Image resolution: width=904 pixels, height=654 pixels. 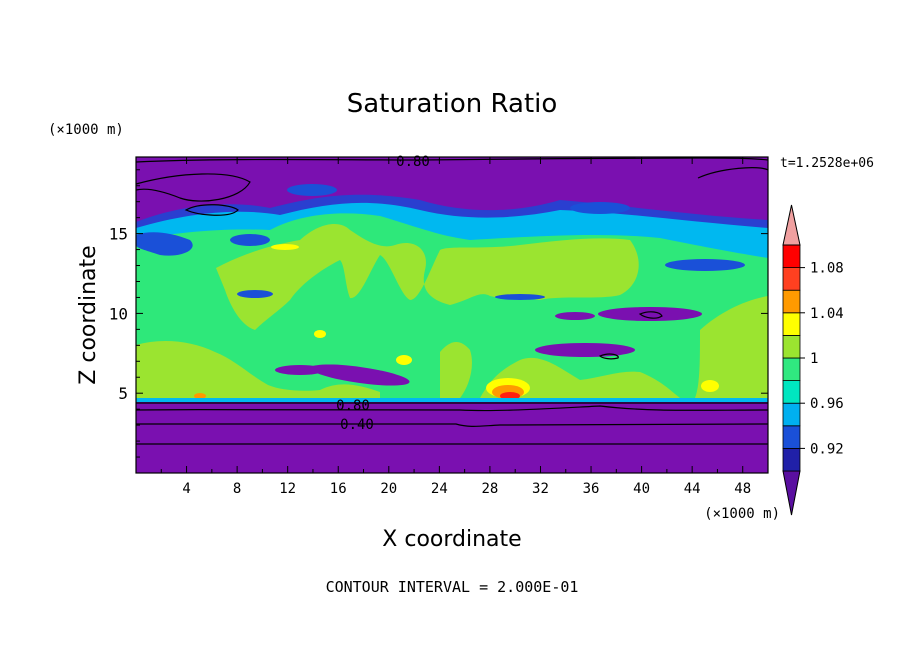 What do you see at coordinates (692, 489) in the screenshot?
I see `x-tick-label: 44` at bounding box center [692, 489].